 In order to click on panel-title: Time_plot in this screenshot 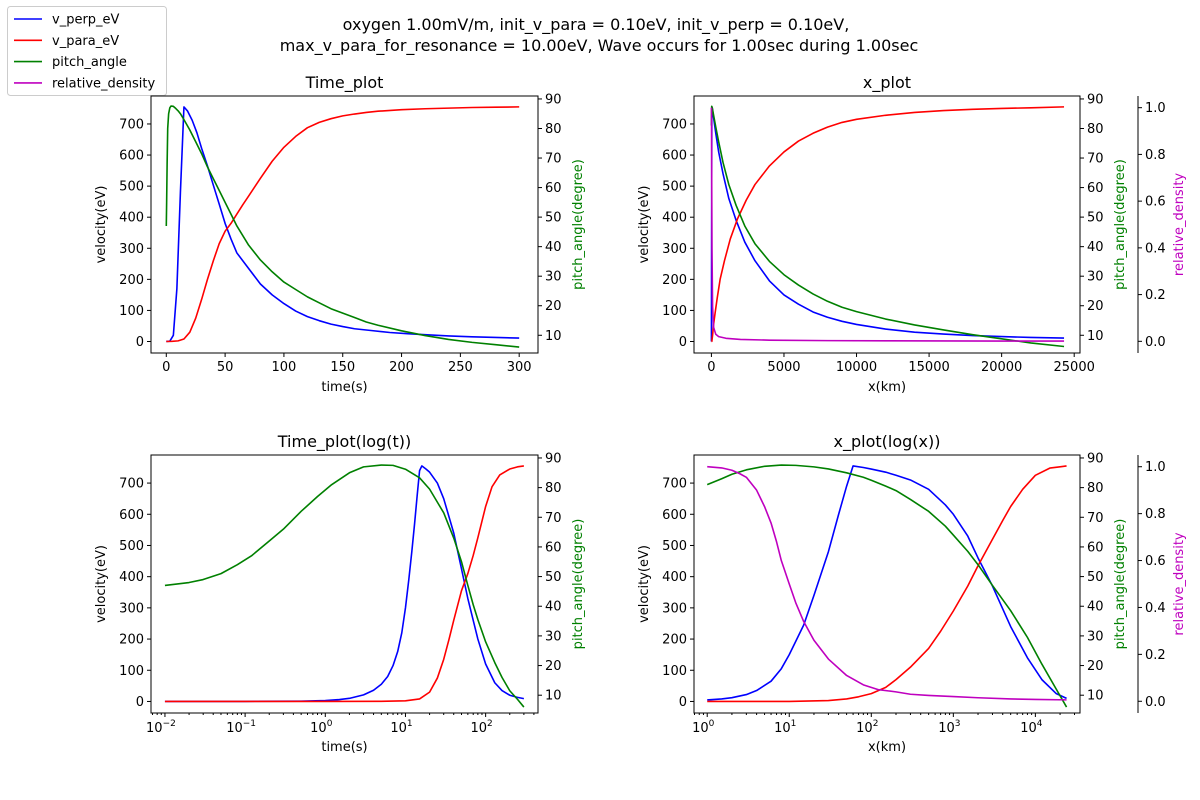, I will do `click(344, 83)`.